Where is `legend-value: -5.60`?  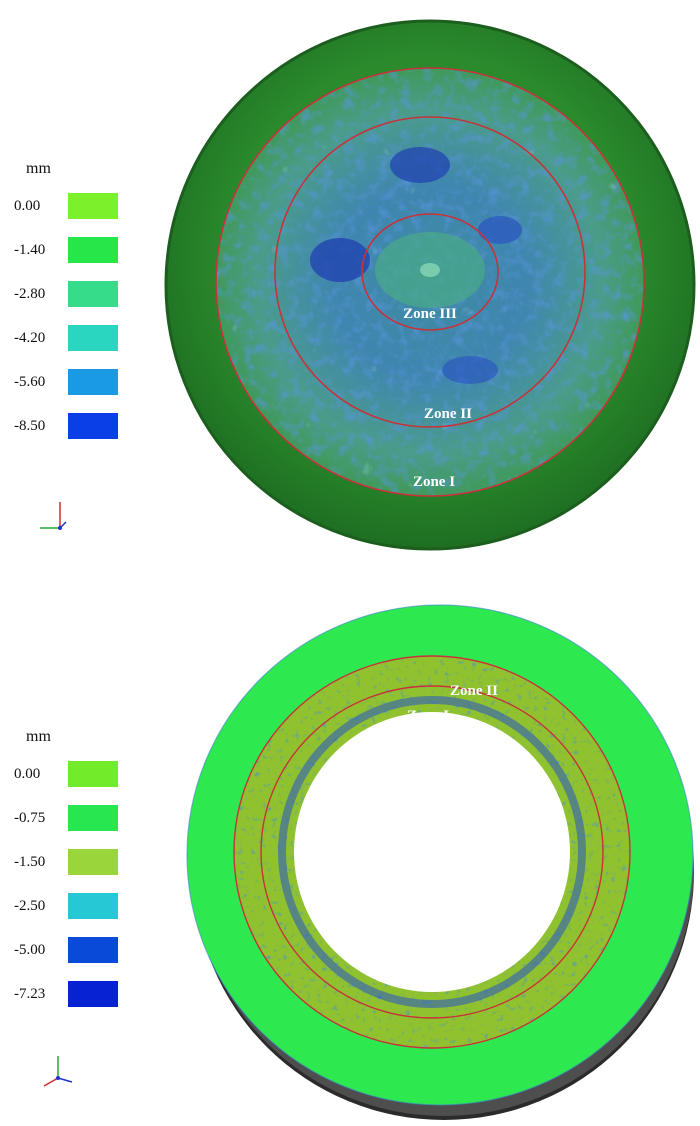
legend-value: -5.60 is located at coordinates (30, 381).